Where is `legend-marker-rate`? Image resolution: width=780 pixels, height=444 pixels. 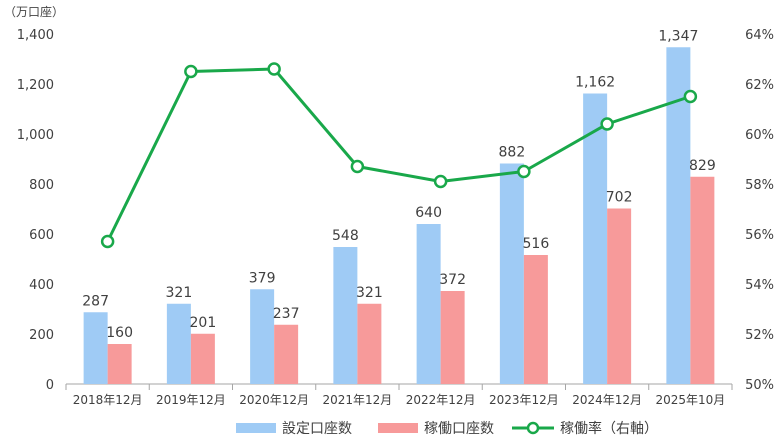
legend-marker-rate is located at coordinates (533, 428).